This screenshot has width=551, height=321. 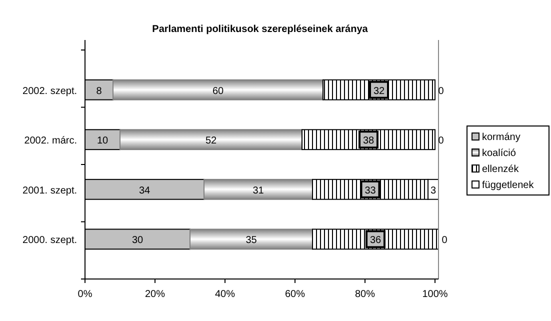 I want to click on legend-label: kormány, so click(x=501, y=137).